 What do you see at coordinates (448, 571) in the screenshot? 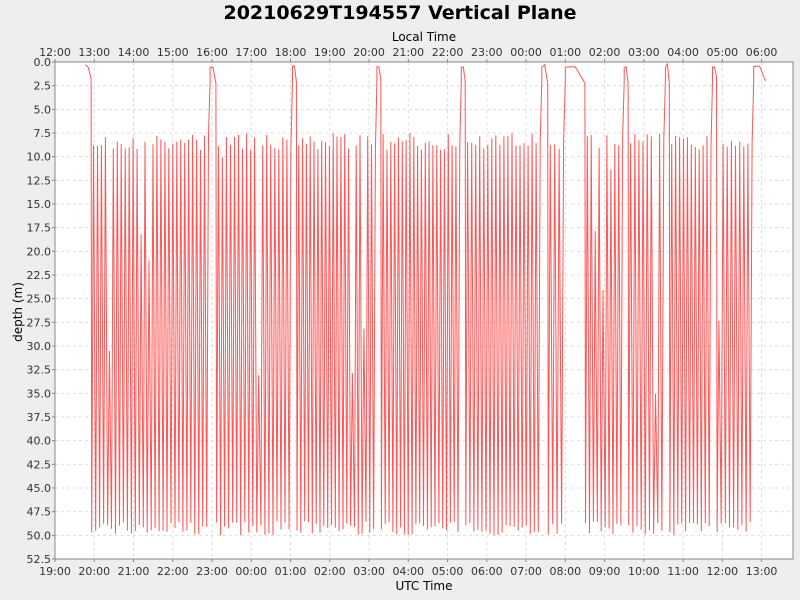
I see `x-tick-label: 05:00` at bounding box center [448, 571].